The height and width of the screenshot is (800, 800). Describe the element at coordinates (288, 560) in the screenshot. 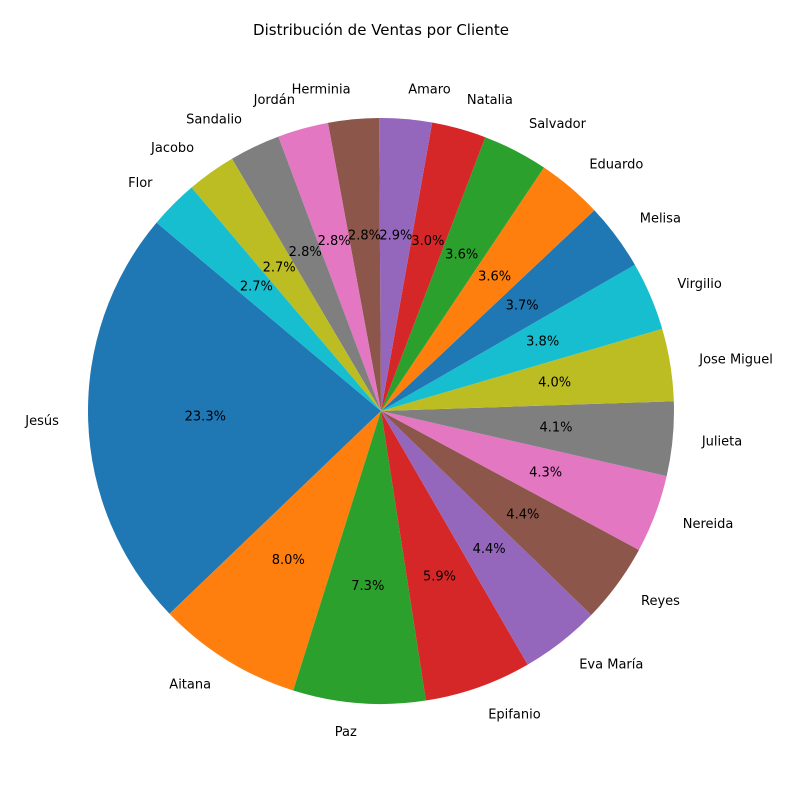

I see `pie-value-label-aitana: 8.0%` at that location.